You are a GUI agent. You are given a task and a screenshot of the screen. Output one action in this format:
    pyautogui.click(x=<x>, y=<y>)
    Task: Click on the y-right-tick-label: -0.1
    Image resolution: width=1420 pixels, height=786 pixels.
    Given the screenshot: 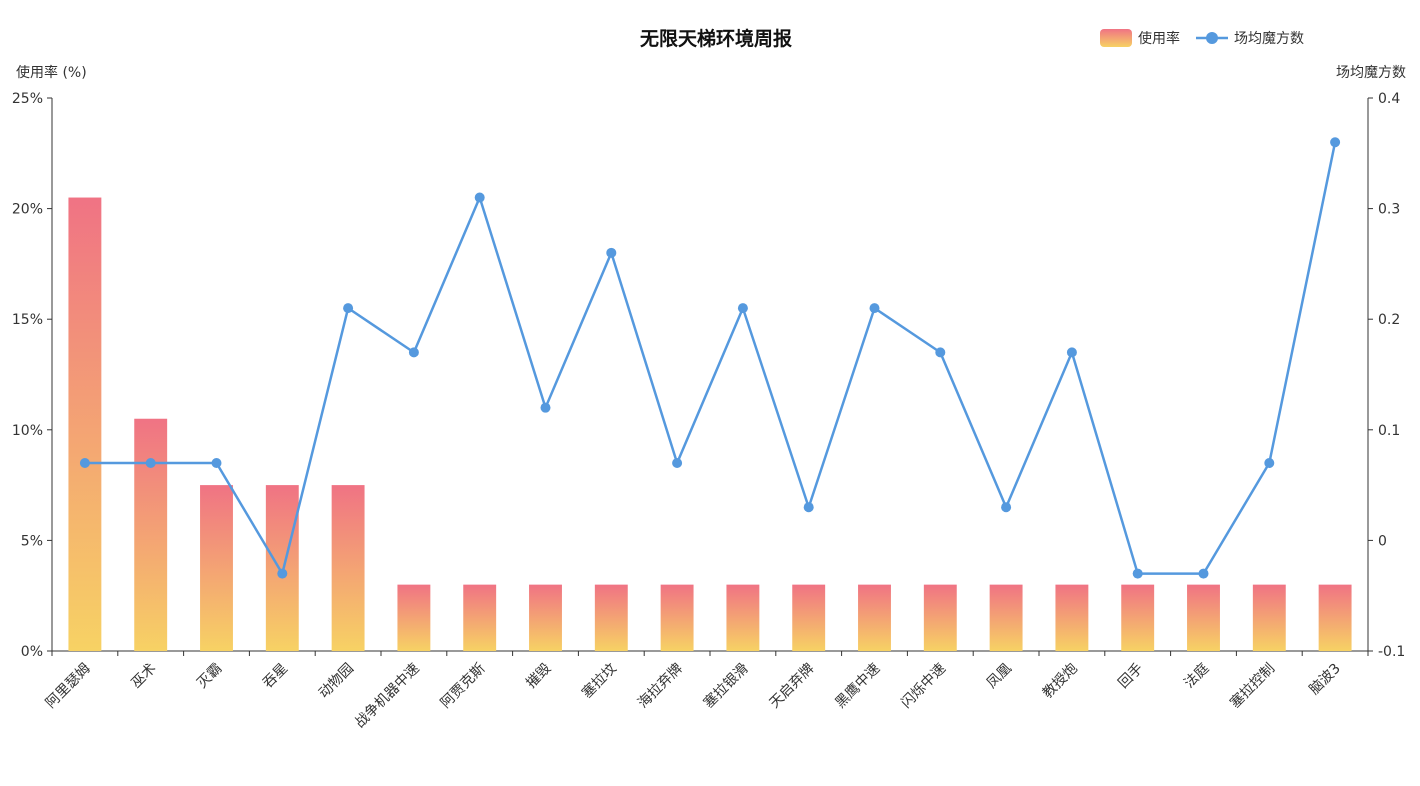 What is the action you would take?
    pyautogui.click(x=1391, y=652)
    